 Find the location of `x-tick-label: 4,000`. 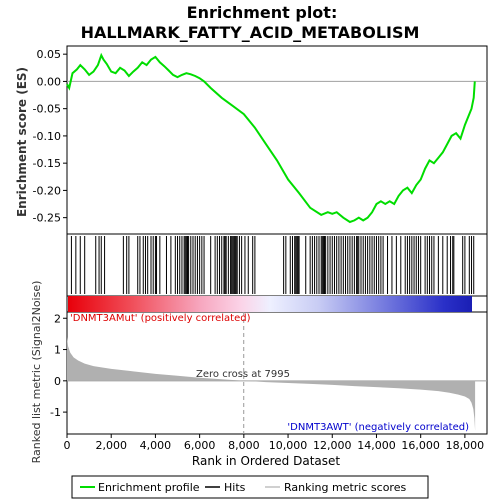

x-tick-label: 4,000 is located at coordinates (156, 445).